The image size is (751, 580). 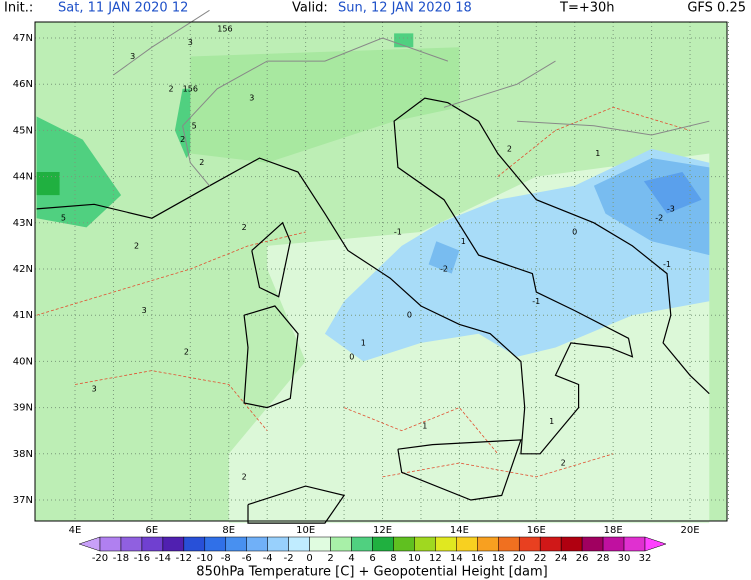 I want to click on lat-label: 37N, so click(x=23, y=500).